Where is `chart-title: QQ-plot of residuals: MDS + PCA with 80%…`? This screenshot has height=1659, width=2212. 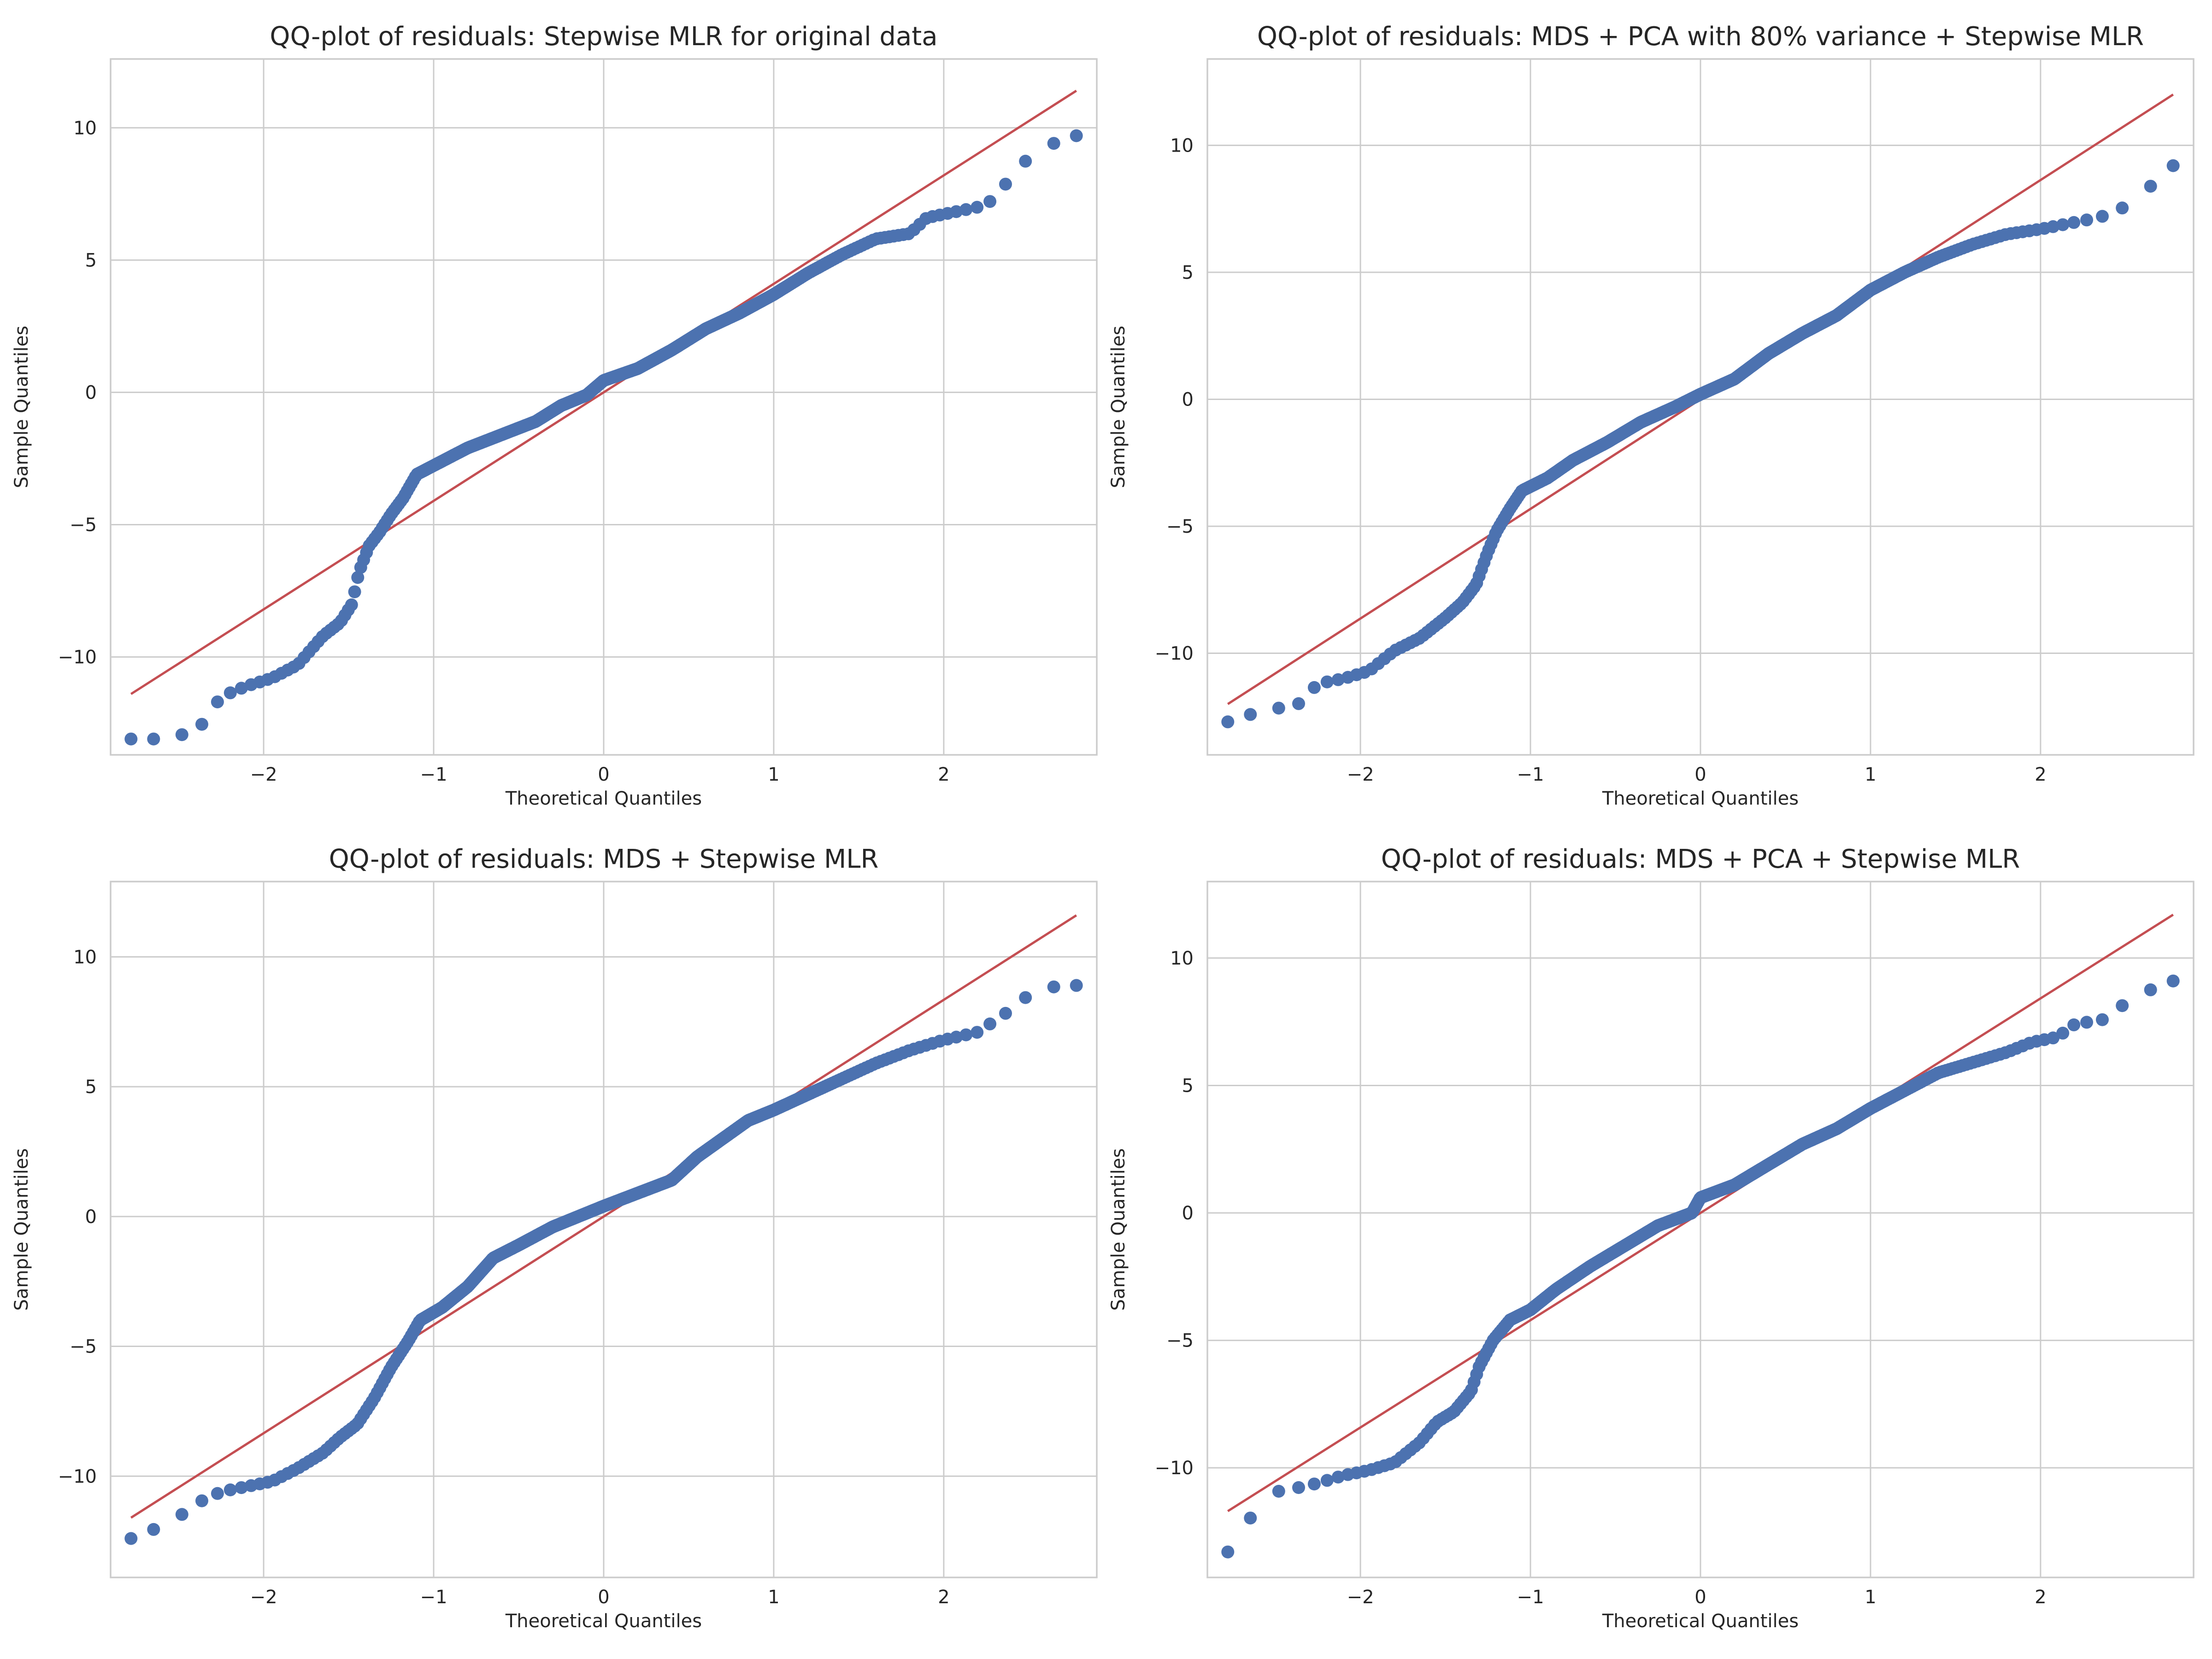
chart-title: QQ-plot of residuals: MDS + PCA with 80%… is located at coordinates (1700, 37).